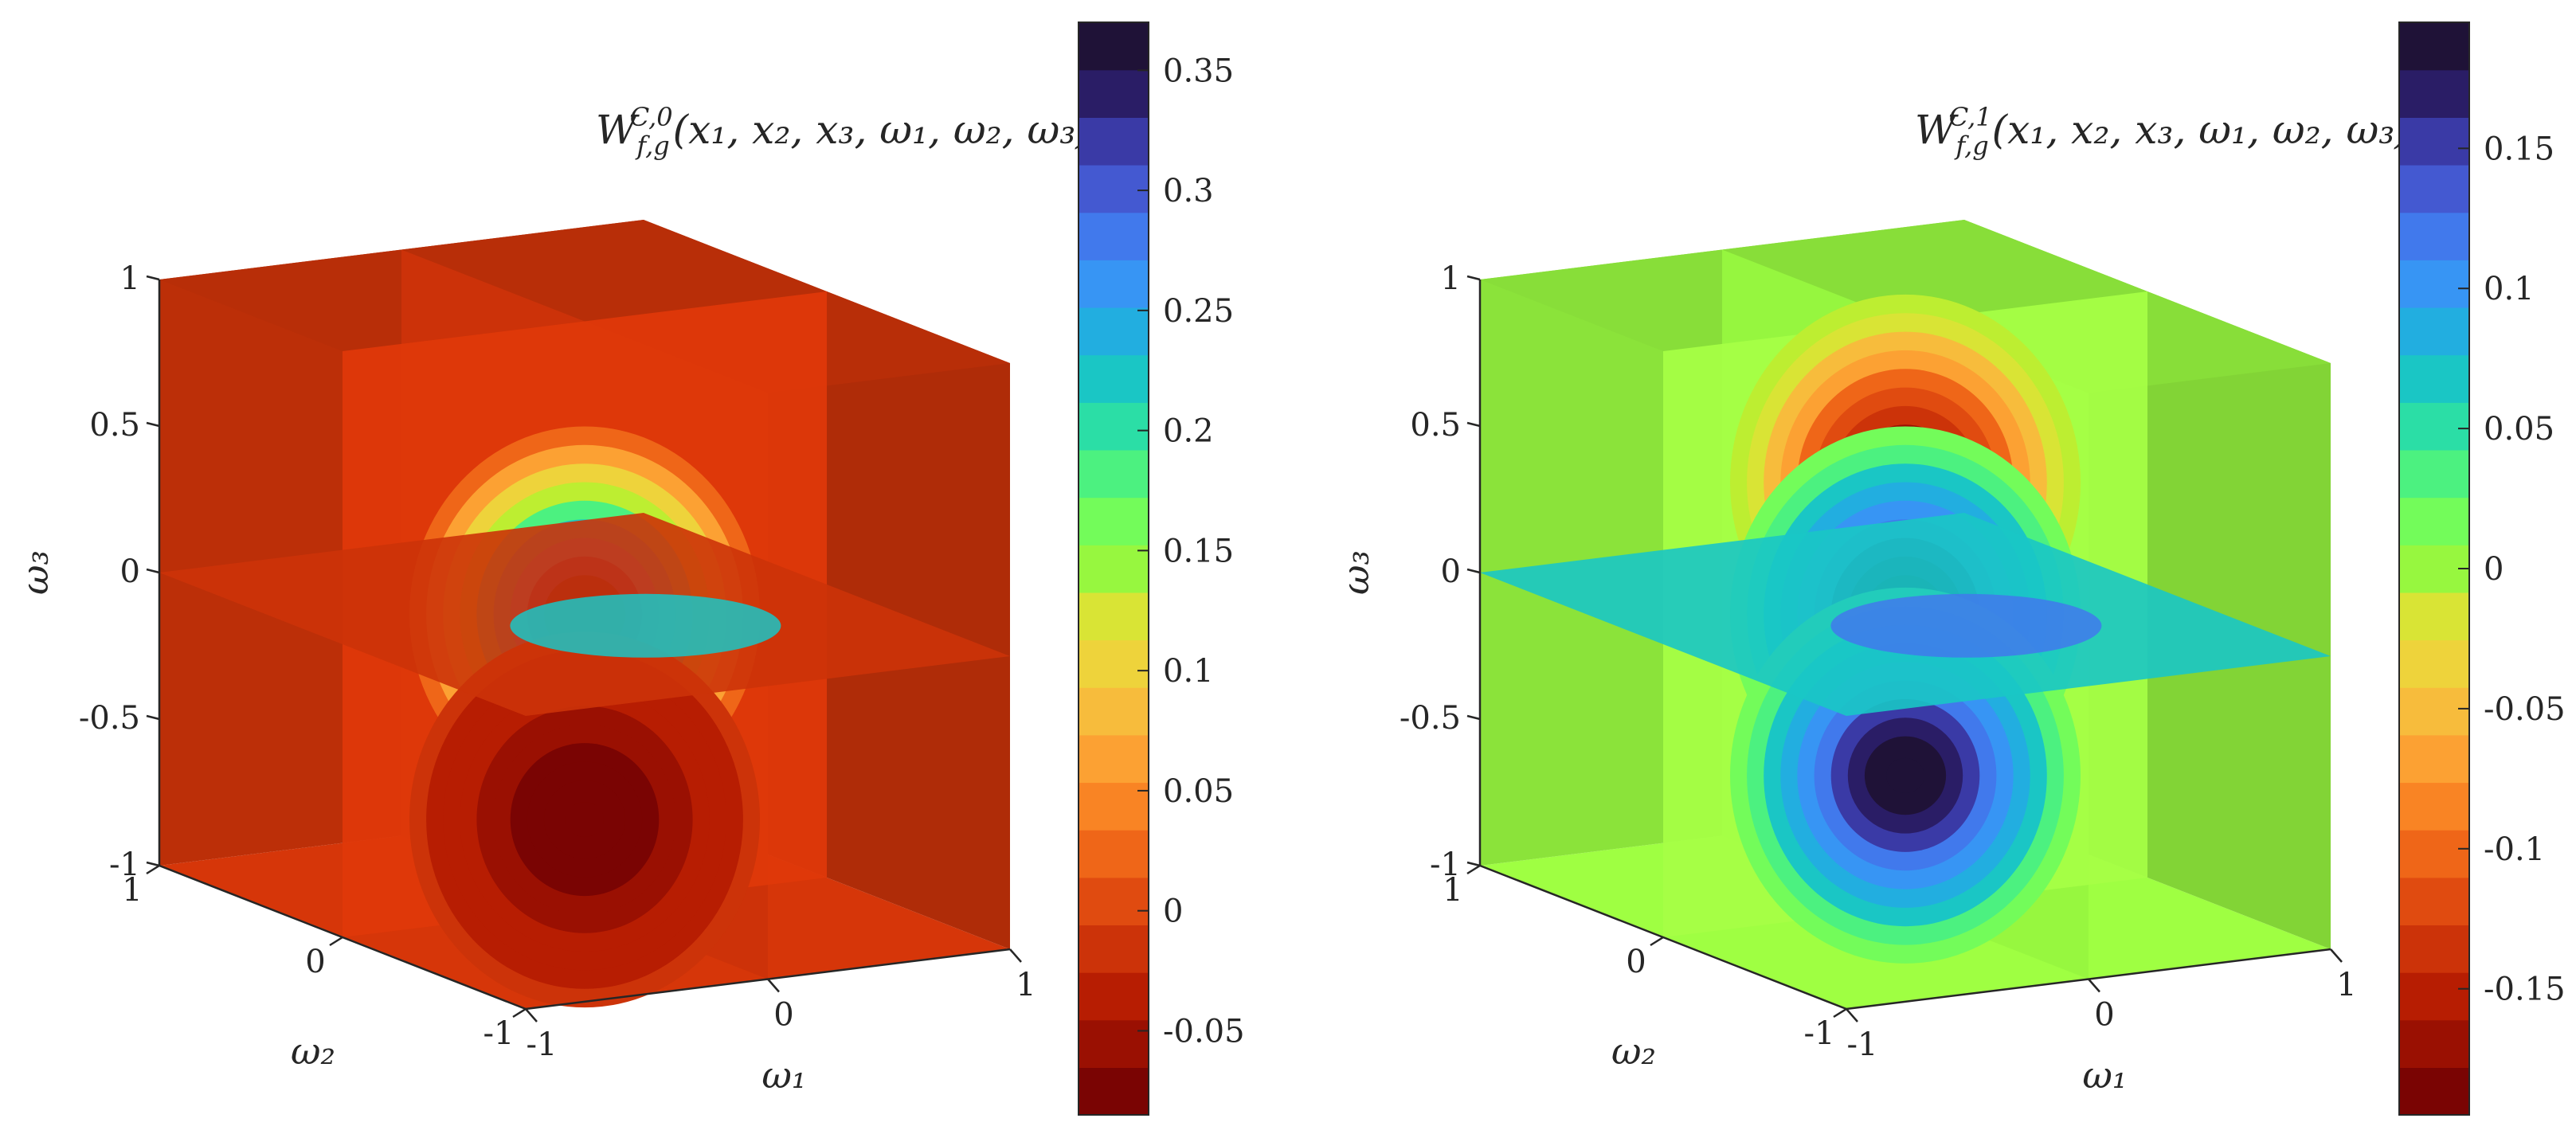 Image resolution: width=2576 pixels, height=1130 pixels. I want to click on colorbar: -0.15 -0.1 -0.05 0 0.05 0.1 0.15, so click(2482, 569).